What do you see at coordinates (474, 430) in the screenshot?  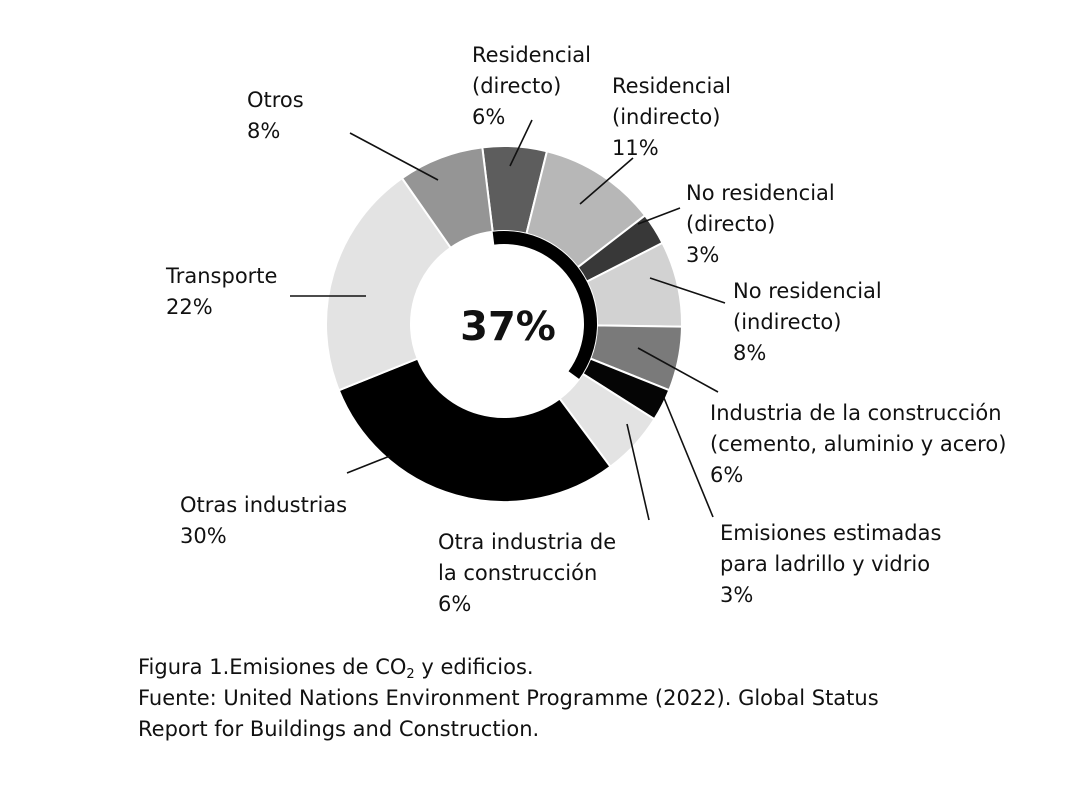 I see `slice-otras-industrias` at bounding box center [474, 430].